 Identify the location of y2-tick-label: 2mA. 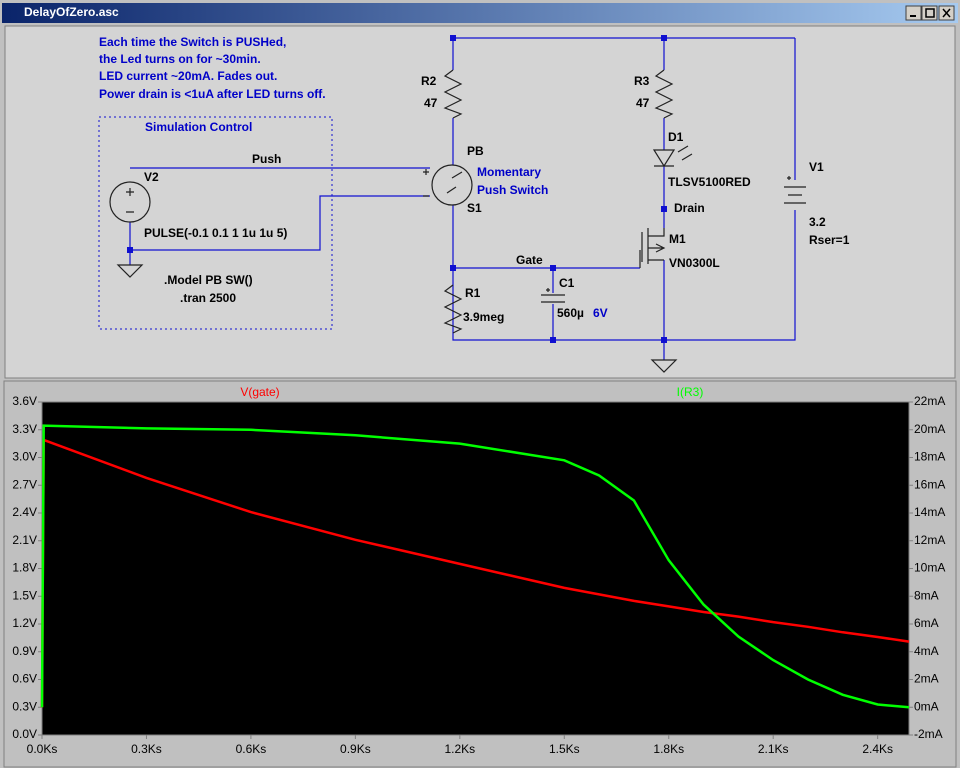
(926, 679).